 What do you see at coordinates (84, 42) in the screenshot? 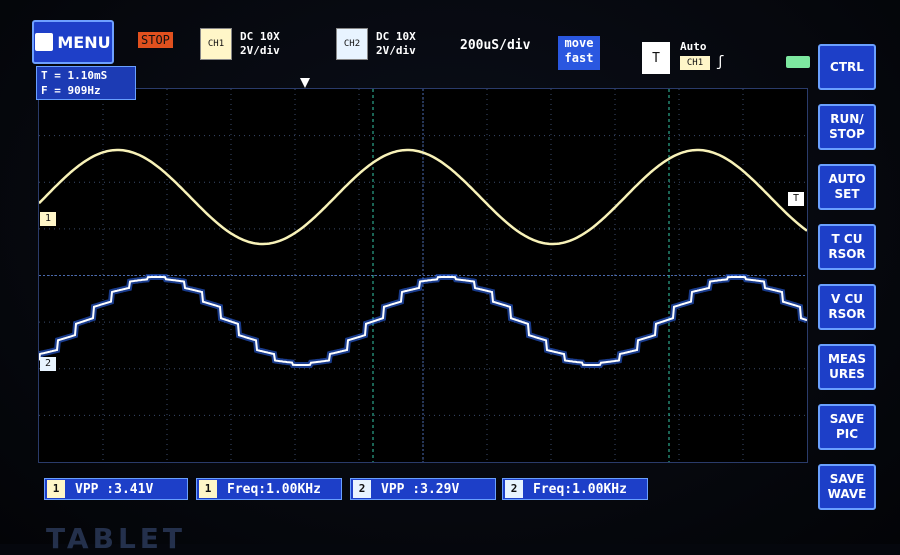
I see `menu-label: MENU` at bounding box center [84, 42].